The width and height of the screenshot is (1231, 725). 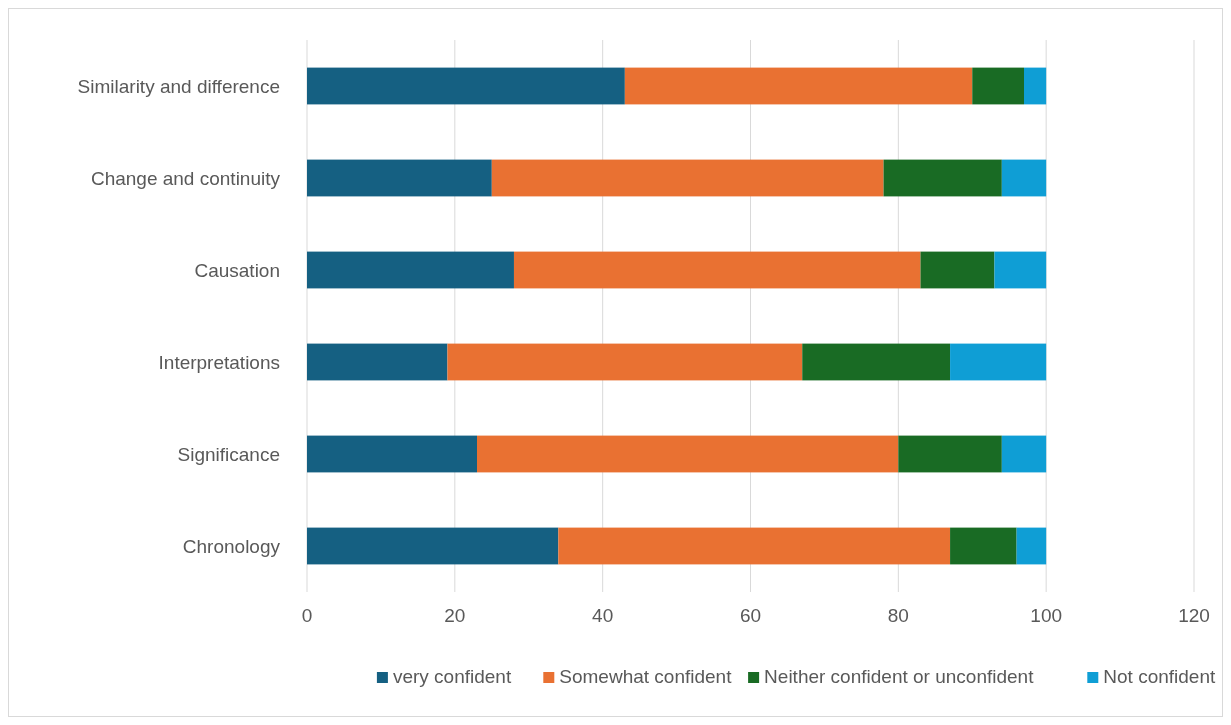 What do you see at coordinates (899, 676) in the screenshot?
I see `legend-label: Neither confident or unconfident` at bounding box center [899, 676].